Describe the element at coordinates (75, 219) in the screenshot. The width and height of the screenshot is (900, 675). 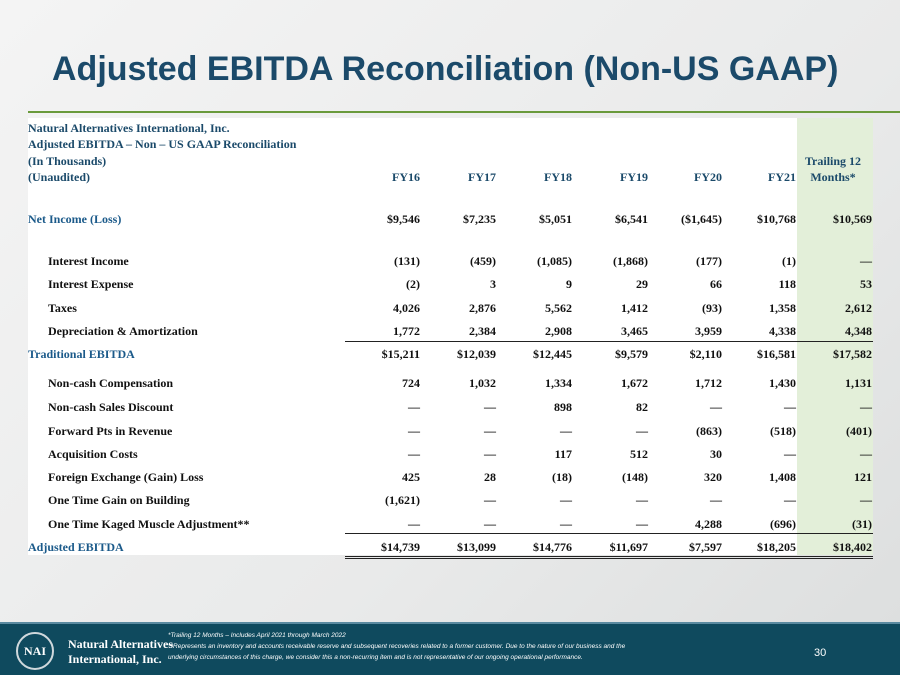
I see `row-label: Net Income (Loss)` at that location.